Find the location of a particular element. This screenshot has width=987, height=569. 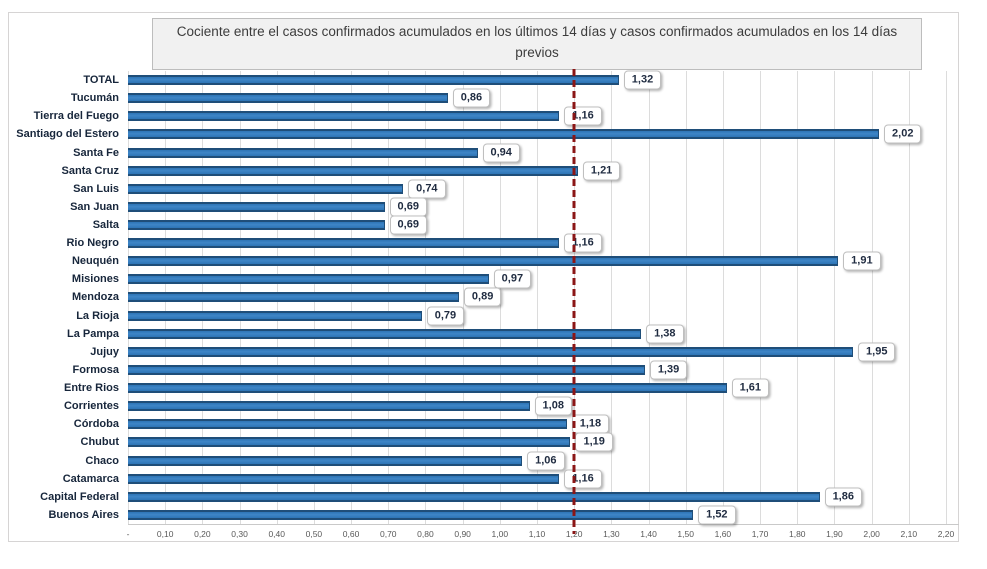

bar-row: Santa Cruz 1,21 is located at coordinates (510, 171).